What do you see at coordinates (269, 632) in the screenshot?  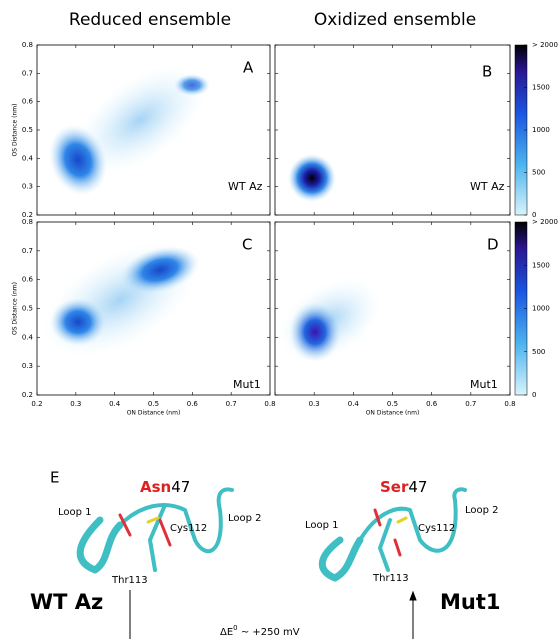 I see `delta-text: ~ +250 mV` at bounding box center [269, 632].